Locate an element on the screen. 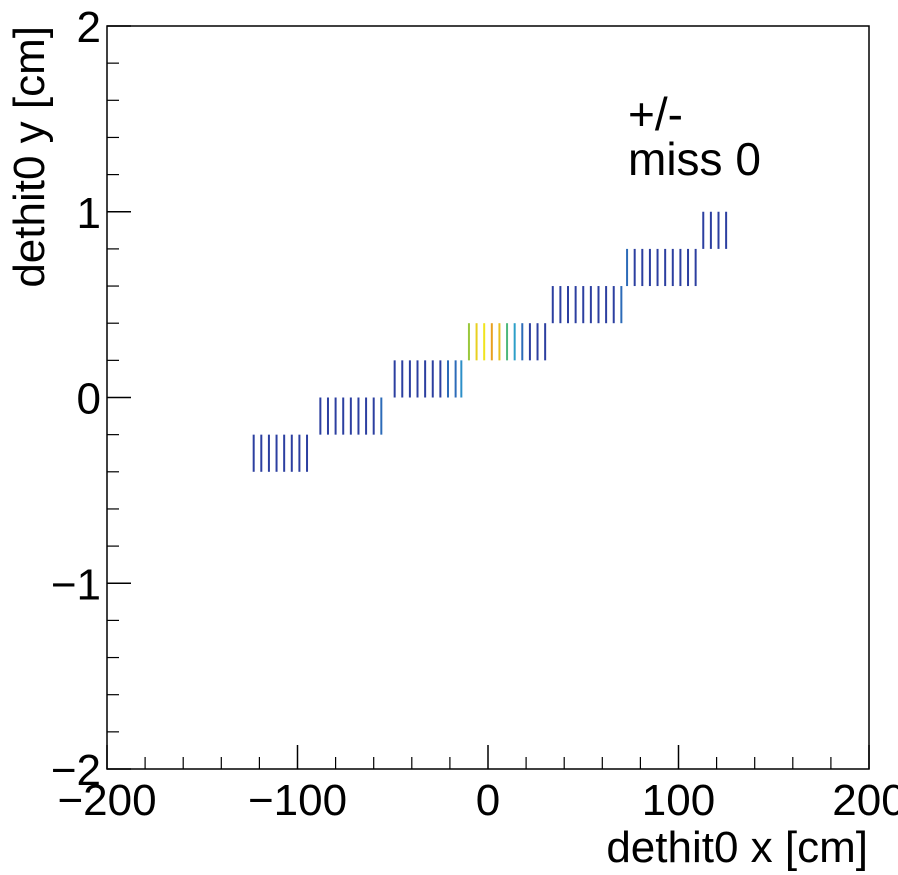  y-tick-label: 0 is located at coordinates (89, 399).